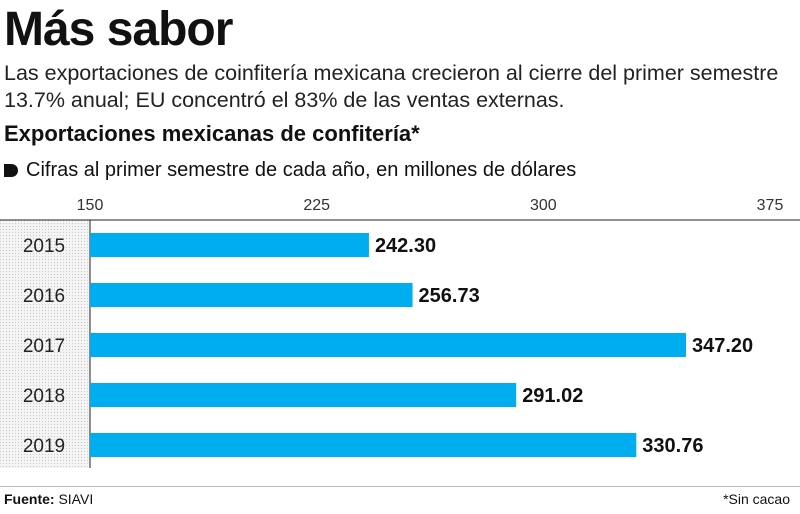 The width and height of the screenshot is (800, 514). I want to click on value-label: 291.02, so click(552, 396).